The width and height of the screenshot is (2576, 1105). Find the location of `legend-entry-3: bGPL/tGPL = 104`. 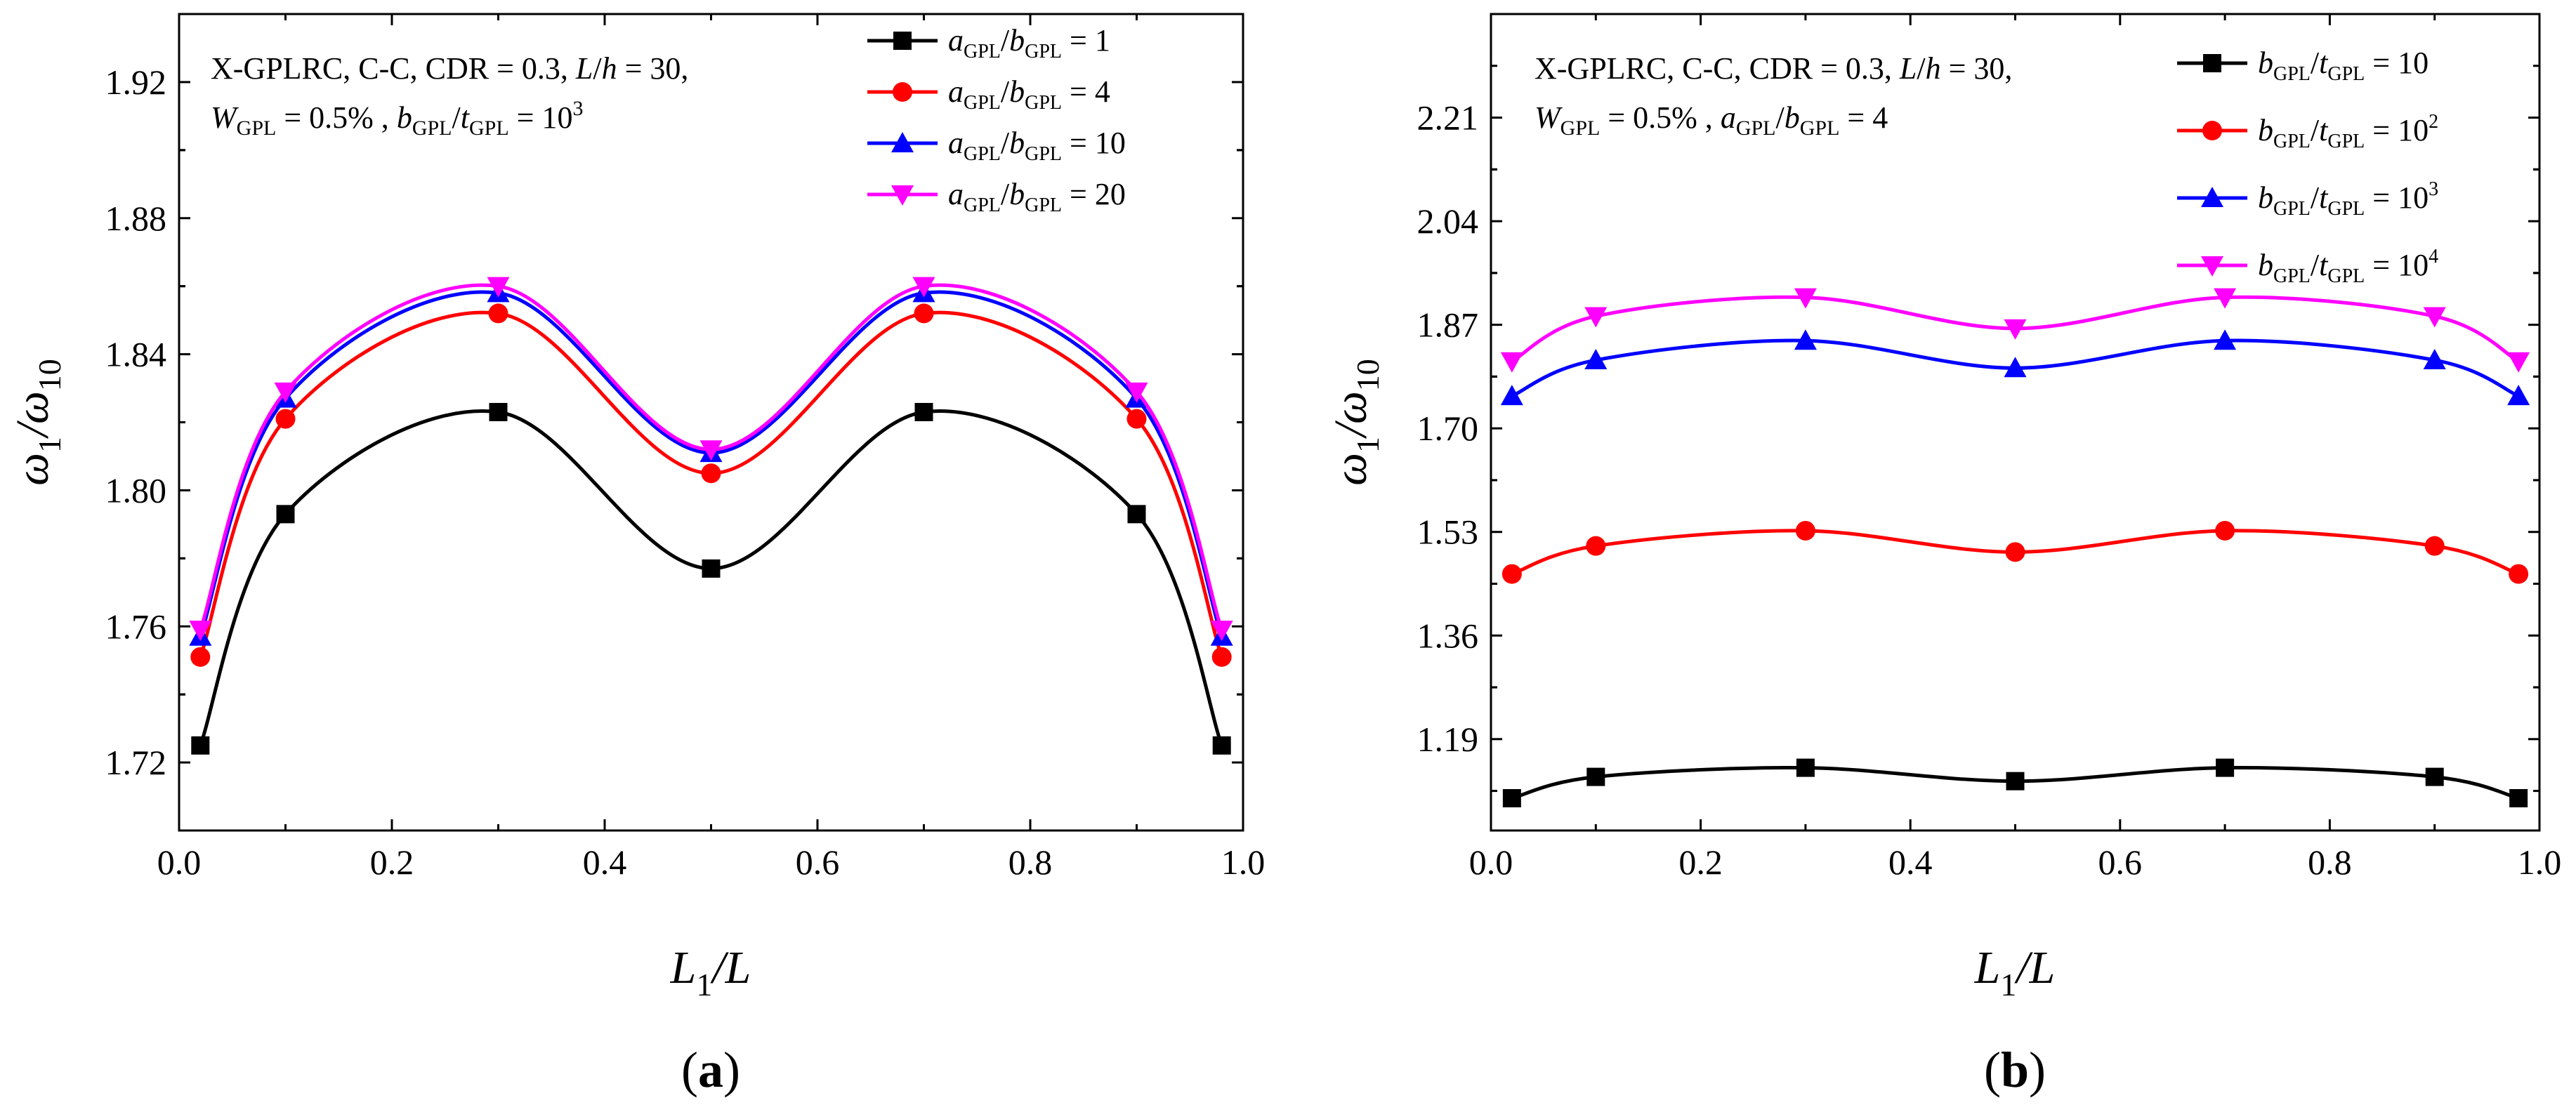

legend-entry-3: bGPL/tGPL = 104 is located at coordinates (2307, 266).